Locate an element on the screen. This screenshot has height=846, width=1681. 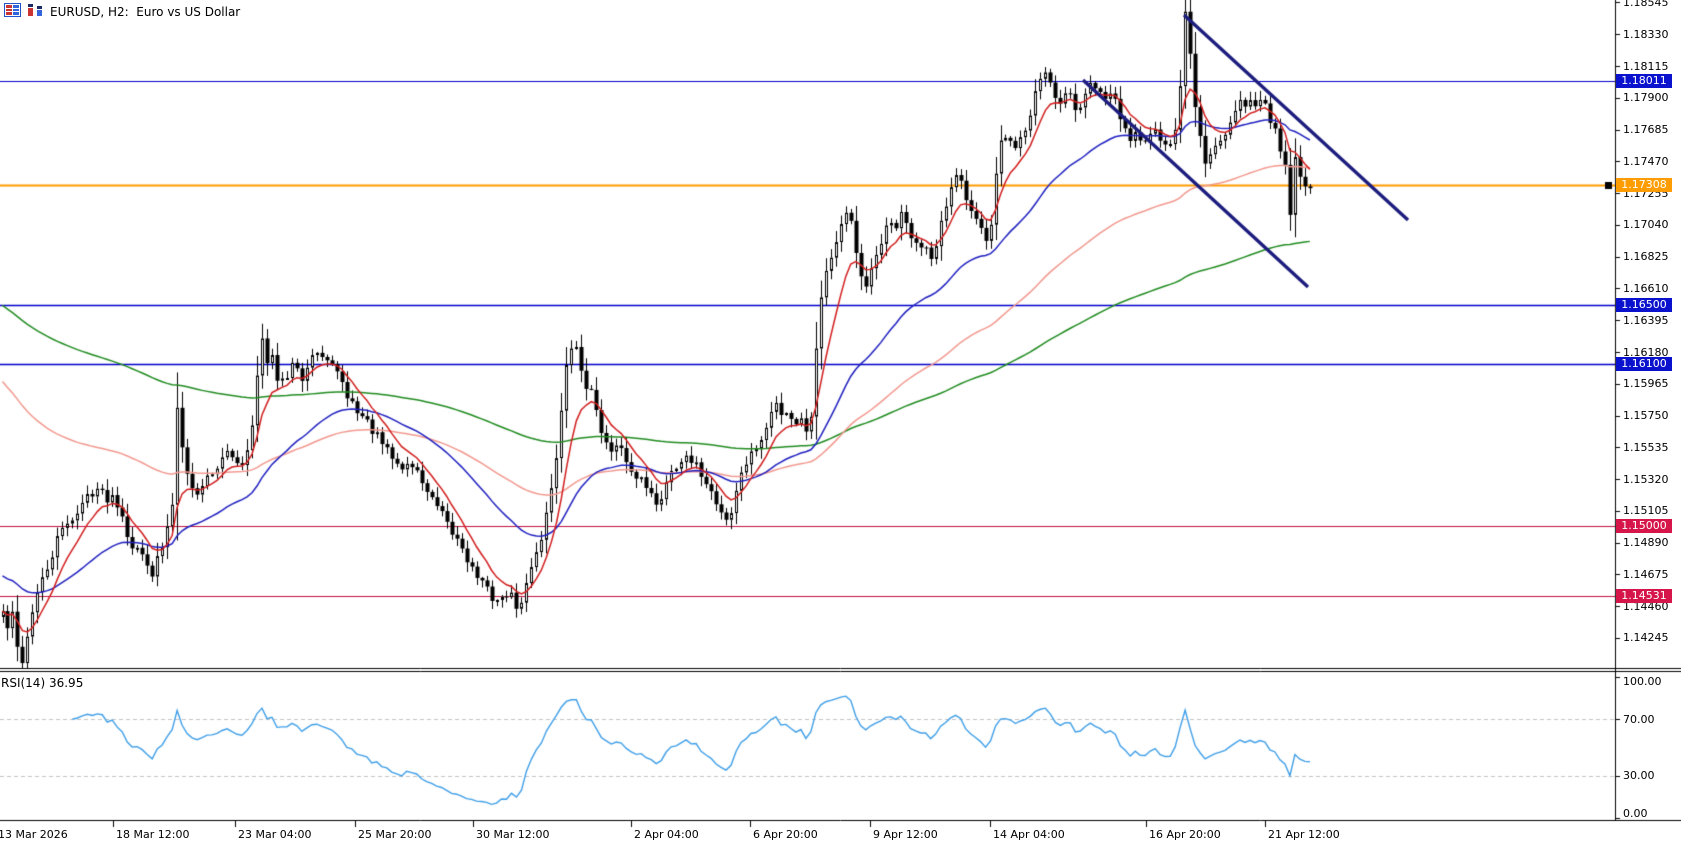
price-tick-label: 1.15535 is located at coordinates (1646, 447).